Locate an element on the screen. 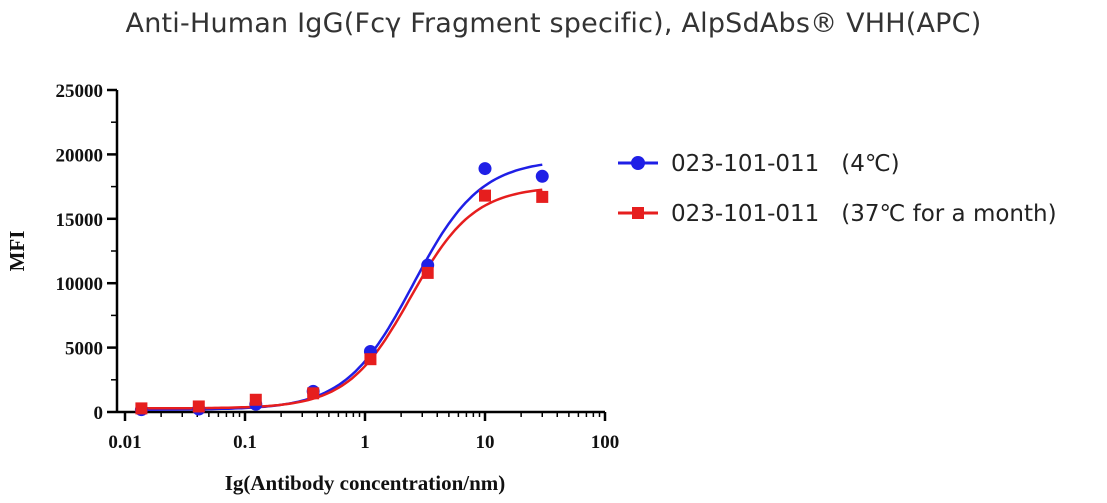 The width and height of the screenshot is (1107, 503). y-axis-title: MFI is located at coordinates (17, 251).